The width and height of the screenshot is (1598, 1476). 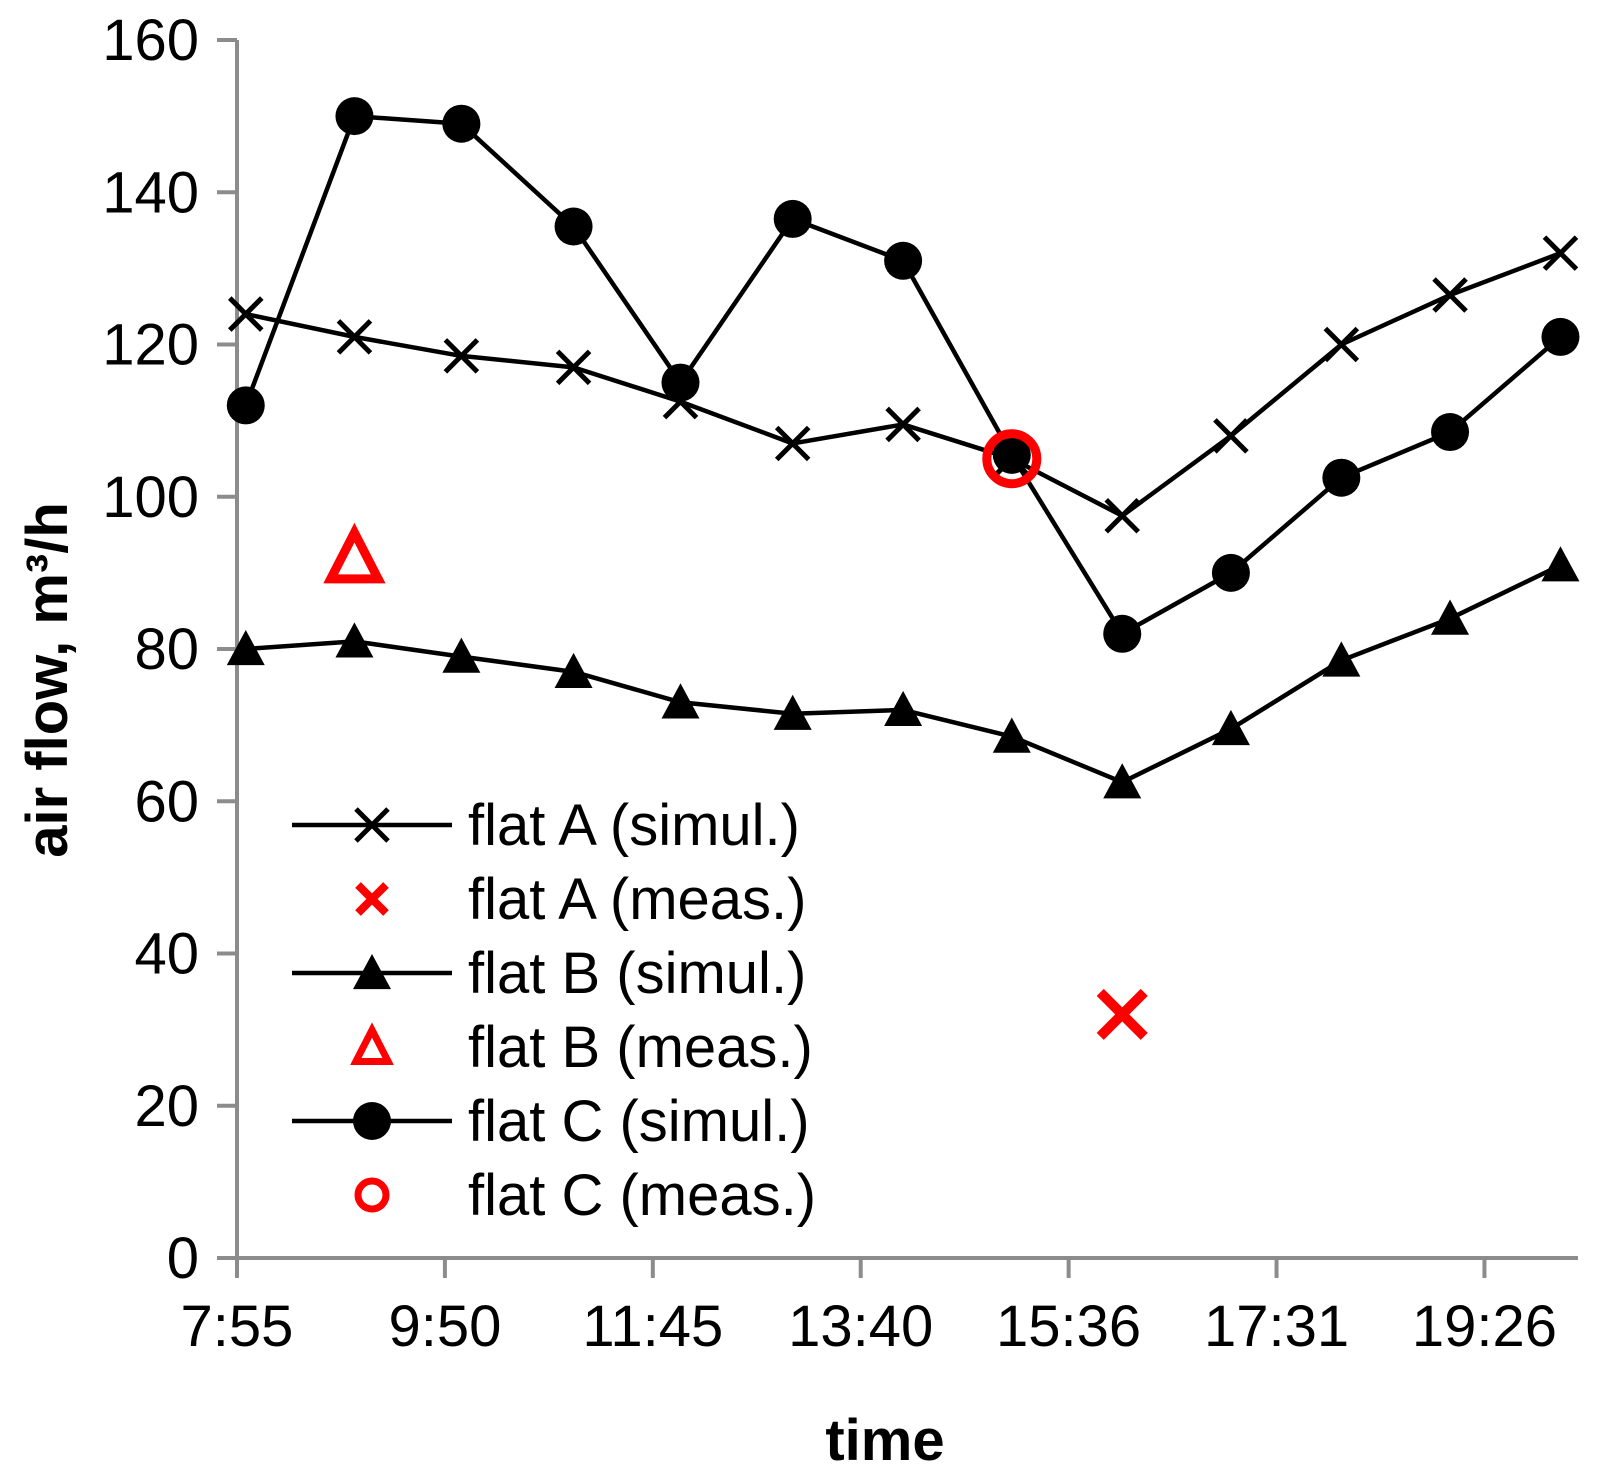 I want to click on x-tick-label: 19:26, so click(x=1484, y=1326).